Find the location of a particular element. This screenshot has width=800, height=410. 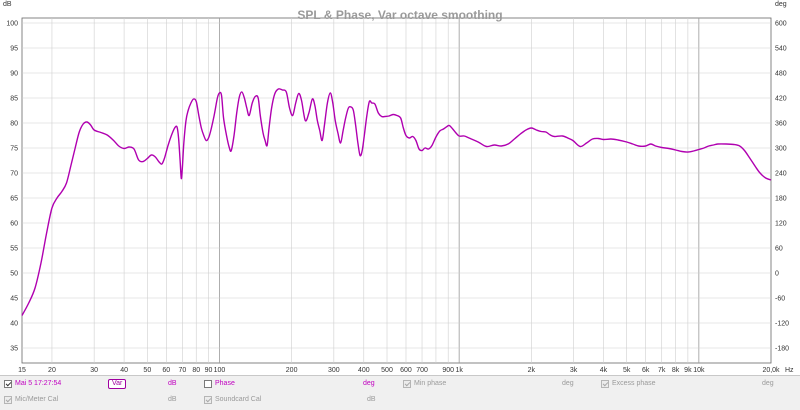

y-tick-label: 55 is located at coordinates (14, 249).